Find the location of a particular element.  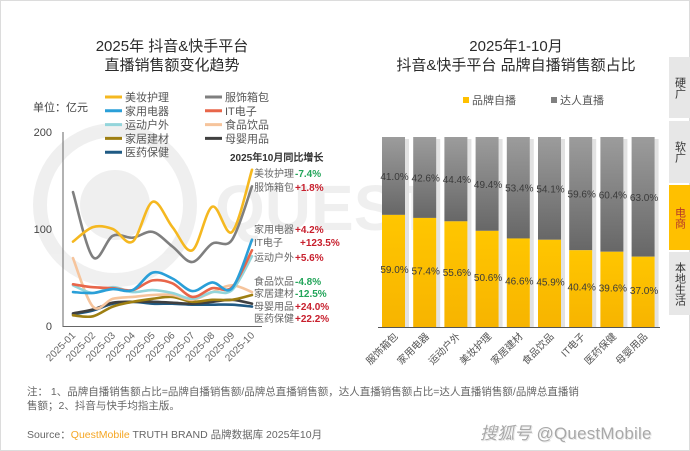

growth-value: +5.6% is located at coordinates (309, 258).